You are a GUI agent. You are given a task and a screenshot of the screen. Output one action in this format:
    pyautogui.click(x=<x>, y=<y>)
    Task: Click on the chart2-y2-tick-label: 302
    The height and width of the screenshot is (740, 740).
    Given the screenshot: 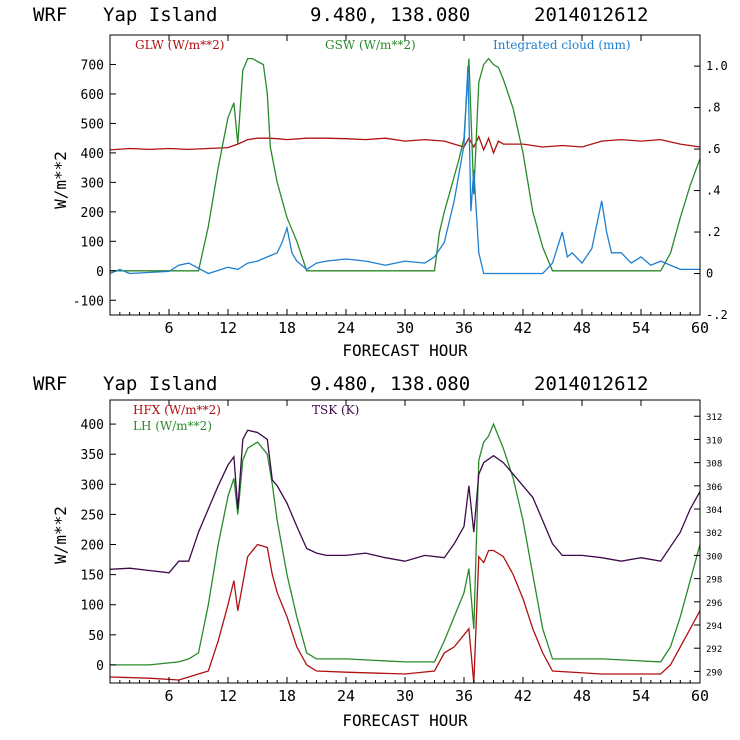 What is the action you would take?
    pyautogui.click(x=714, y=534)
    